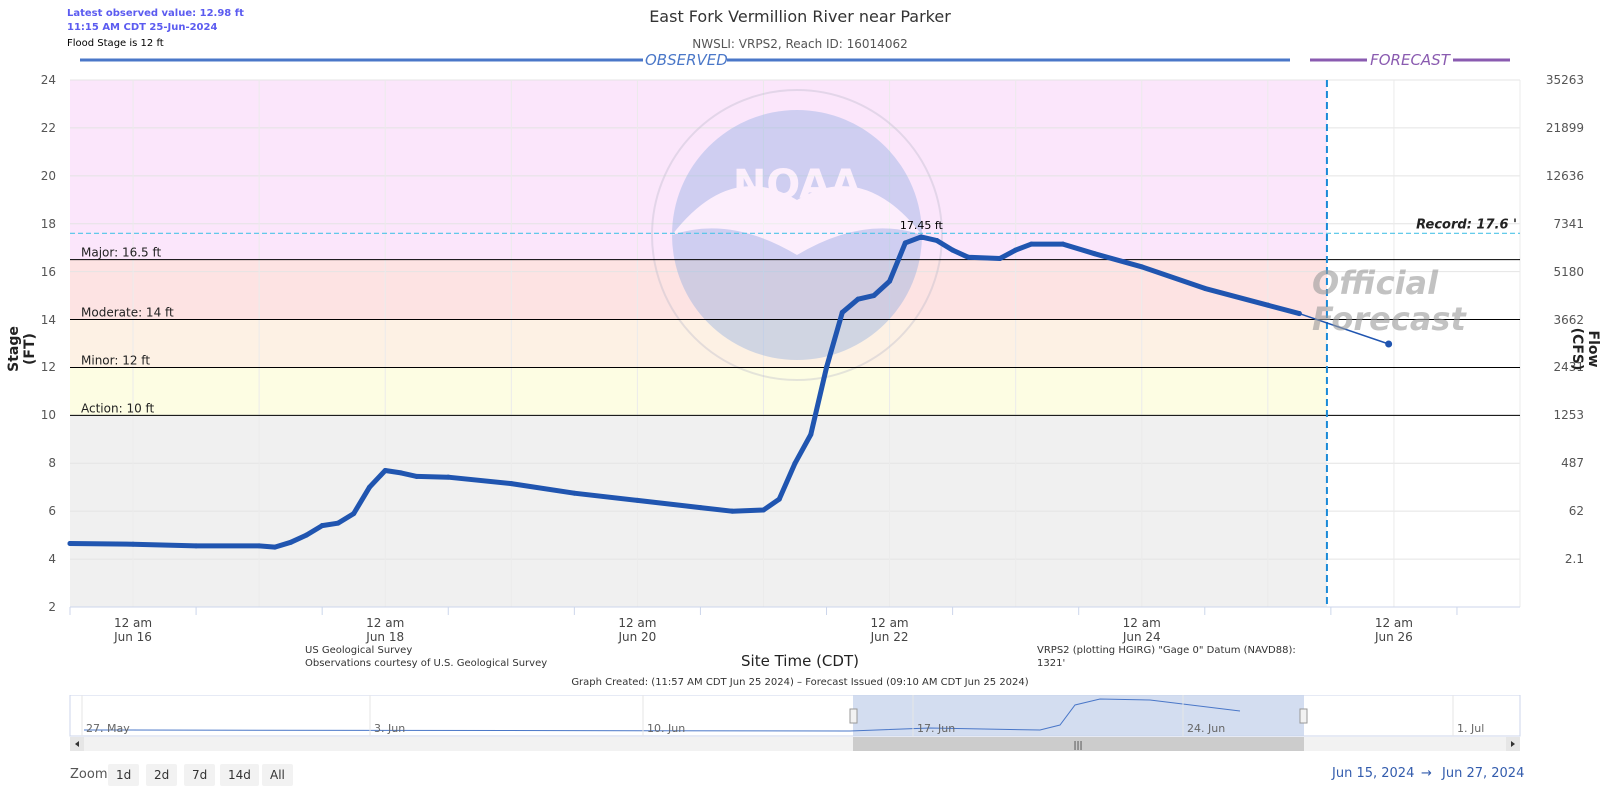 The width and height of the screenshot is (1600, 800). Describe the element at coordinates (52, 511) in the screenshot. I see `y-tick-label: 6` at that location.